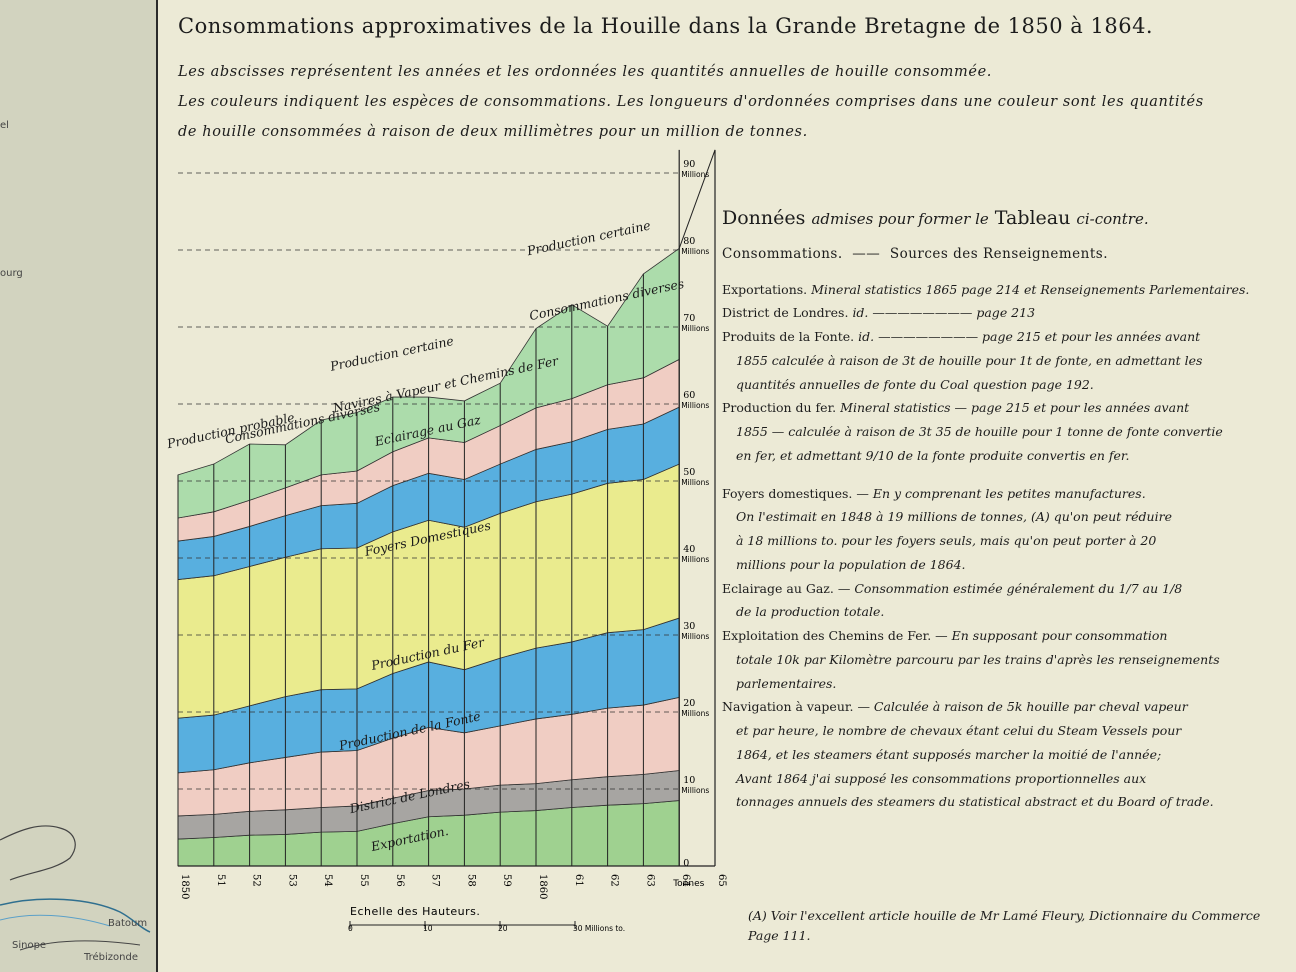 The height and width of the screenshot is (972, 1296). I want to click on row-label: Navigation à vapeur., so click(788, 707).